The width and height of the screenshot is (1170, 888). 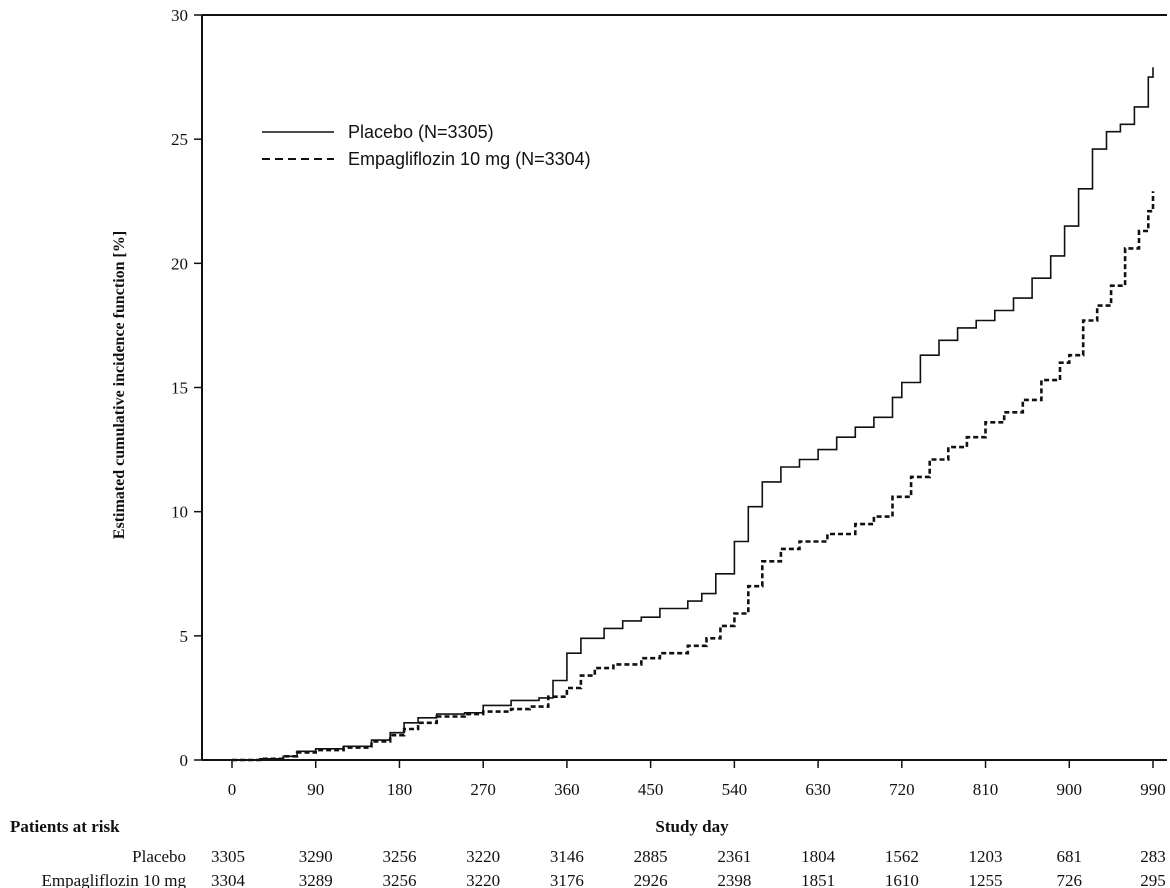 What do you see at coordinates (986, 789) in the screenshot?
I see `x-tick-label: 810` at bounding box center [986, 789].